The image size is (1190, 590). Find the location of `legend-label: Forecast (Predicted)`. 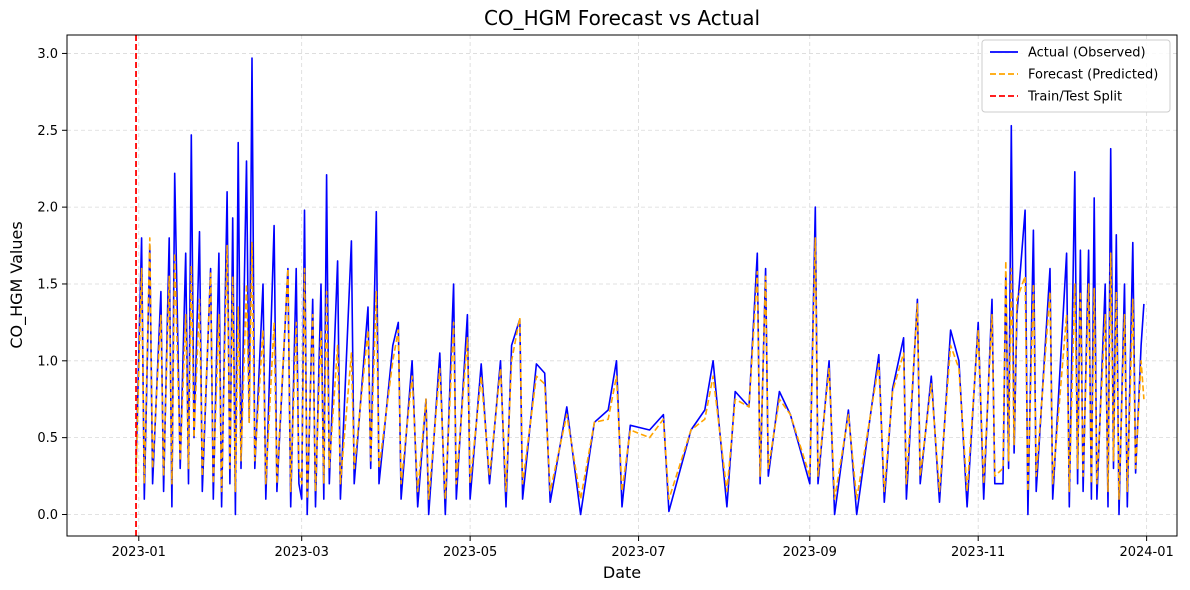

legend-label: Forecast (Predicted) is located at coordinates (1093, 75).